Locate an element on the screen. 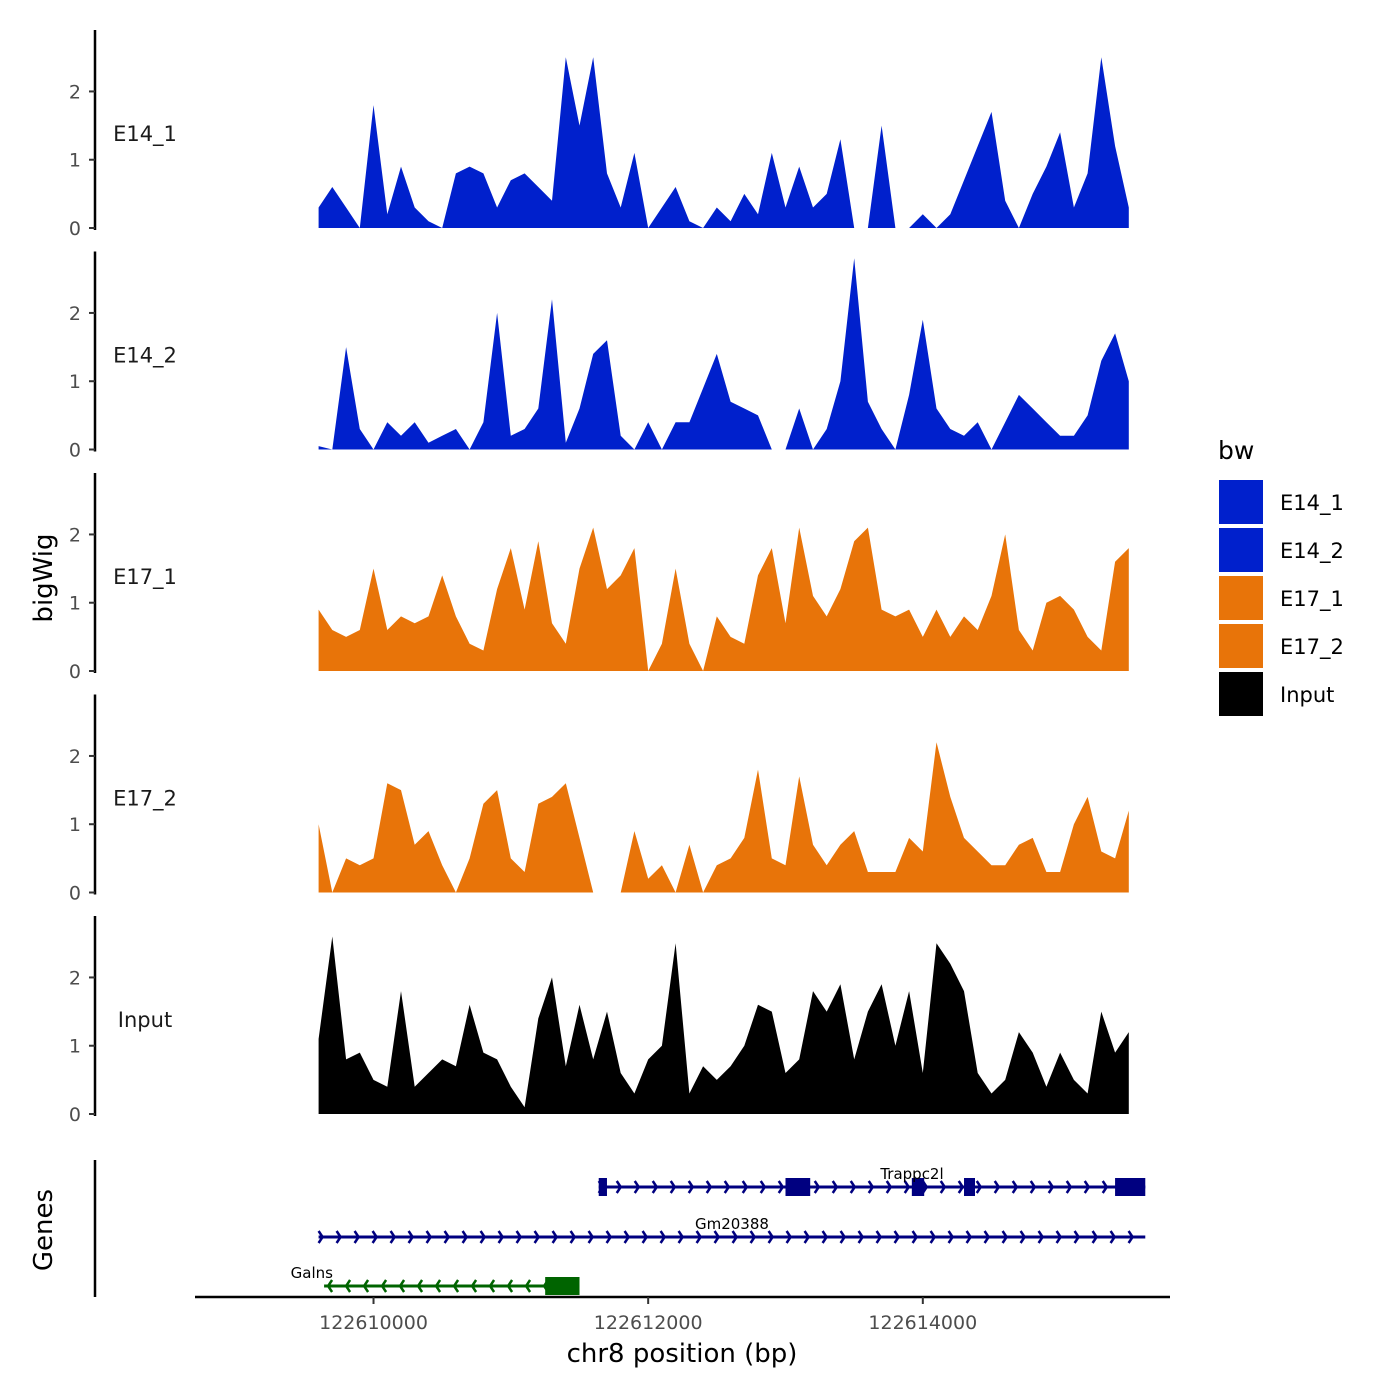 This screenshot has height=1400, width=1400. gene-Galns: Galns is located at coordinates (435, 1279).